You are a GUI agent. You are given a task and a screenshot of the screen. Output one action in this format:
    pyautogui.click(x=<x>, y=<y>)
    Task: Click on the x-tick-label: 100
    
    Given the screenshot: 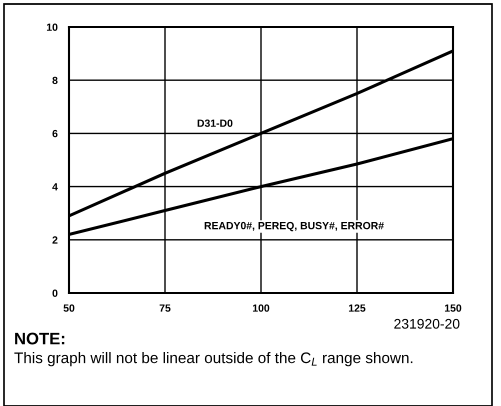 What is the action you would take?
    pyautogui.click(x=261, y=308)
    